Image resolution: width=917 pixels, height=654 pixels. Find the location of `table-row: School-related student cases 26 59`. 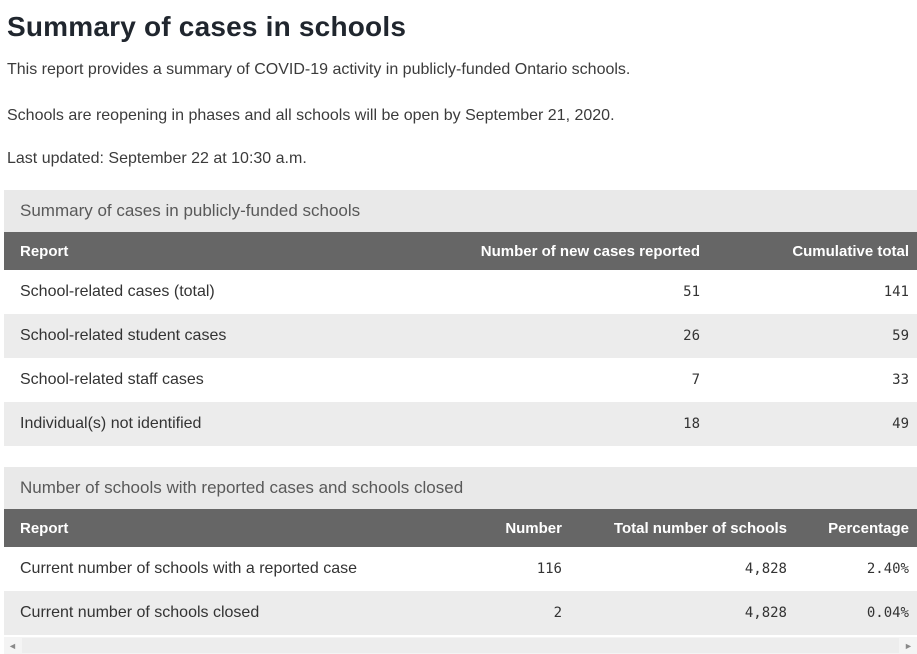

table-row: School-related student cases 26 59 is located at coordinates (460, 336).